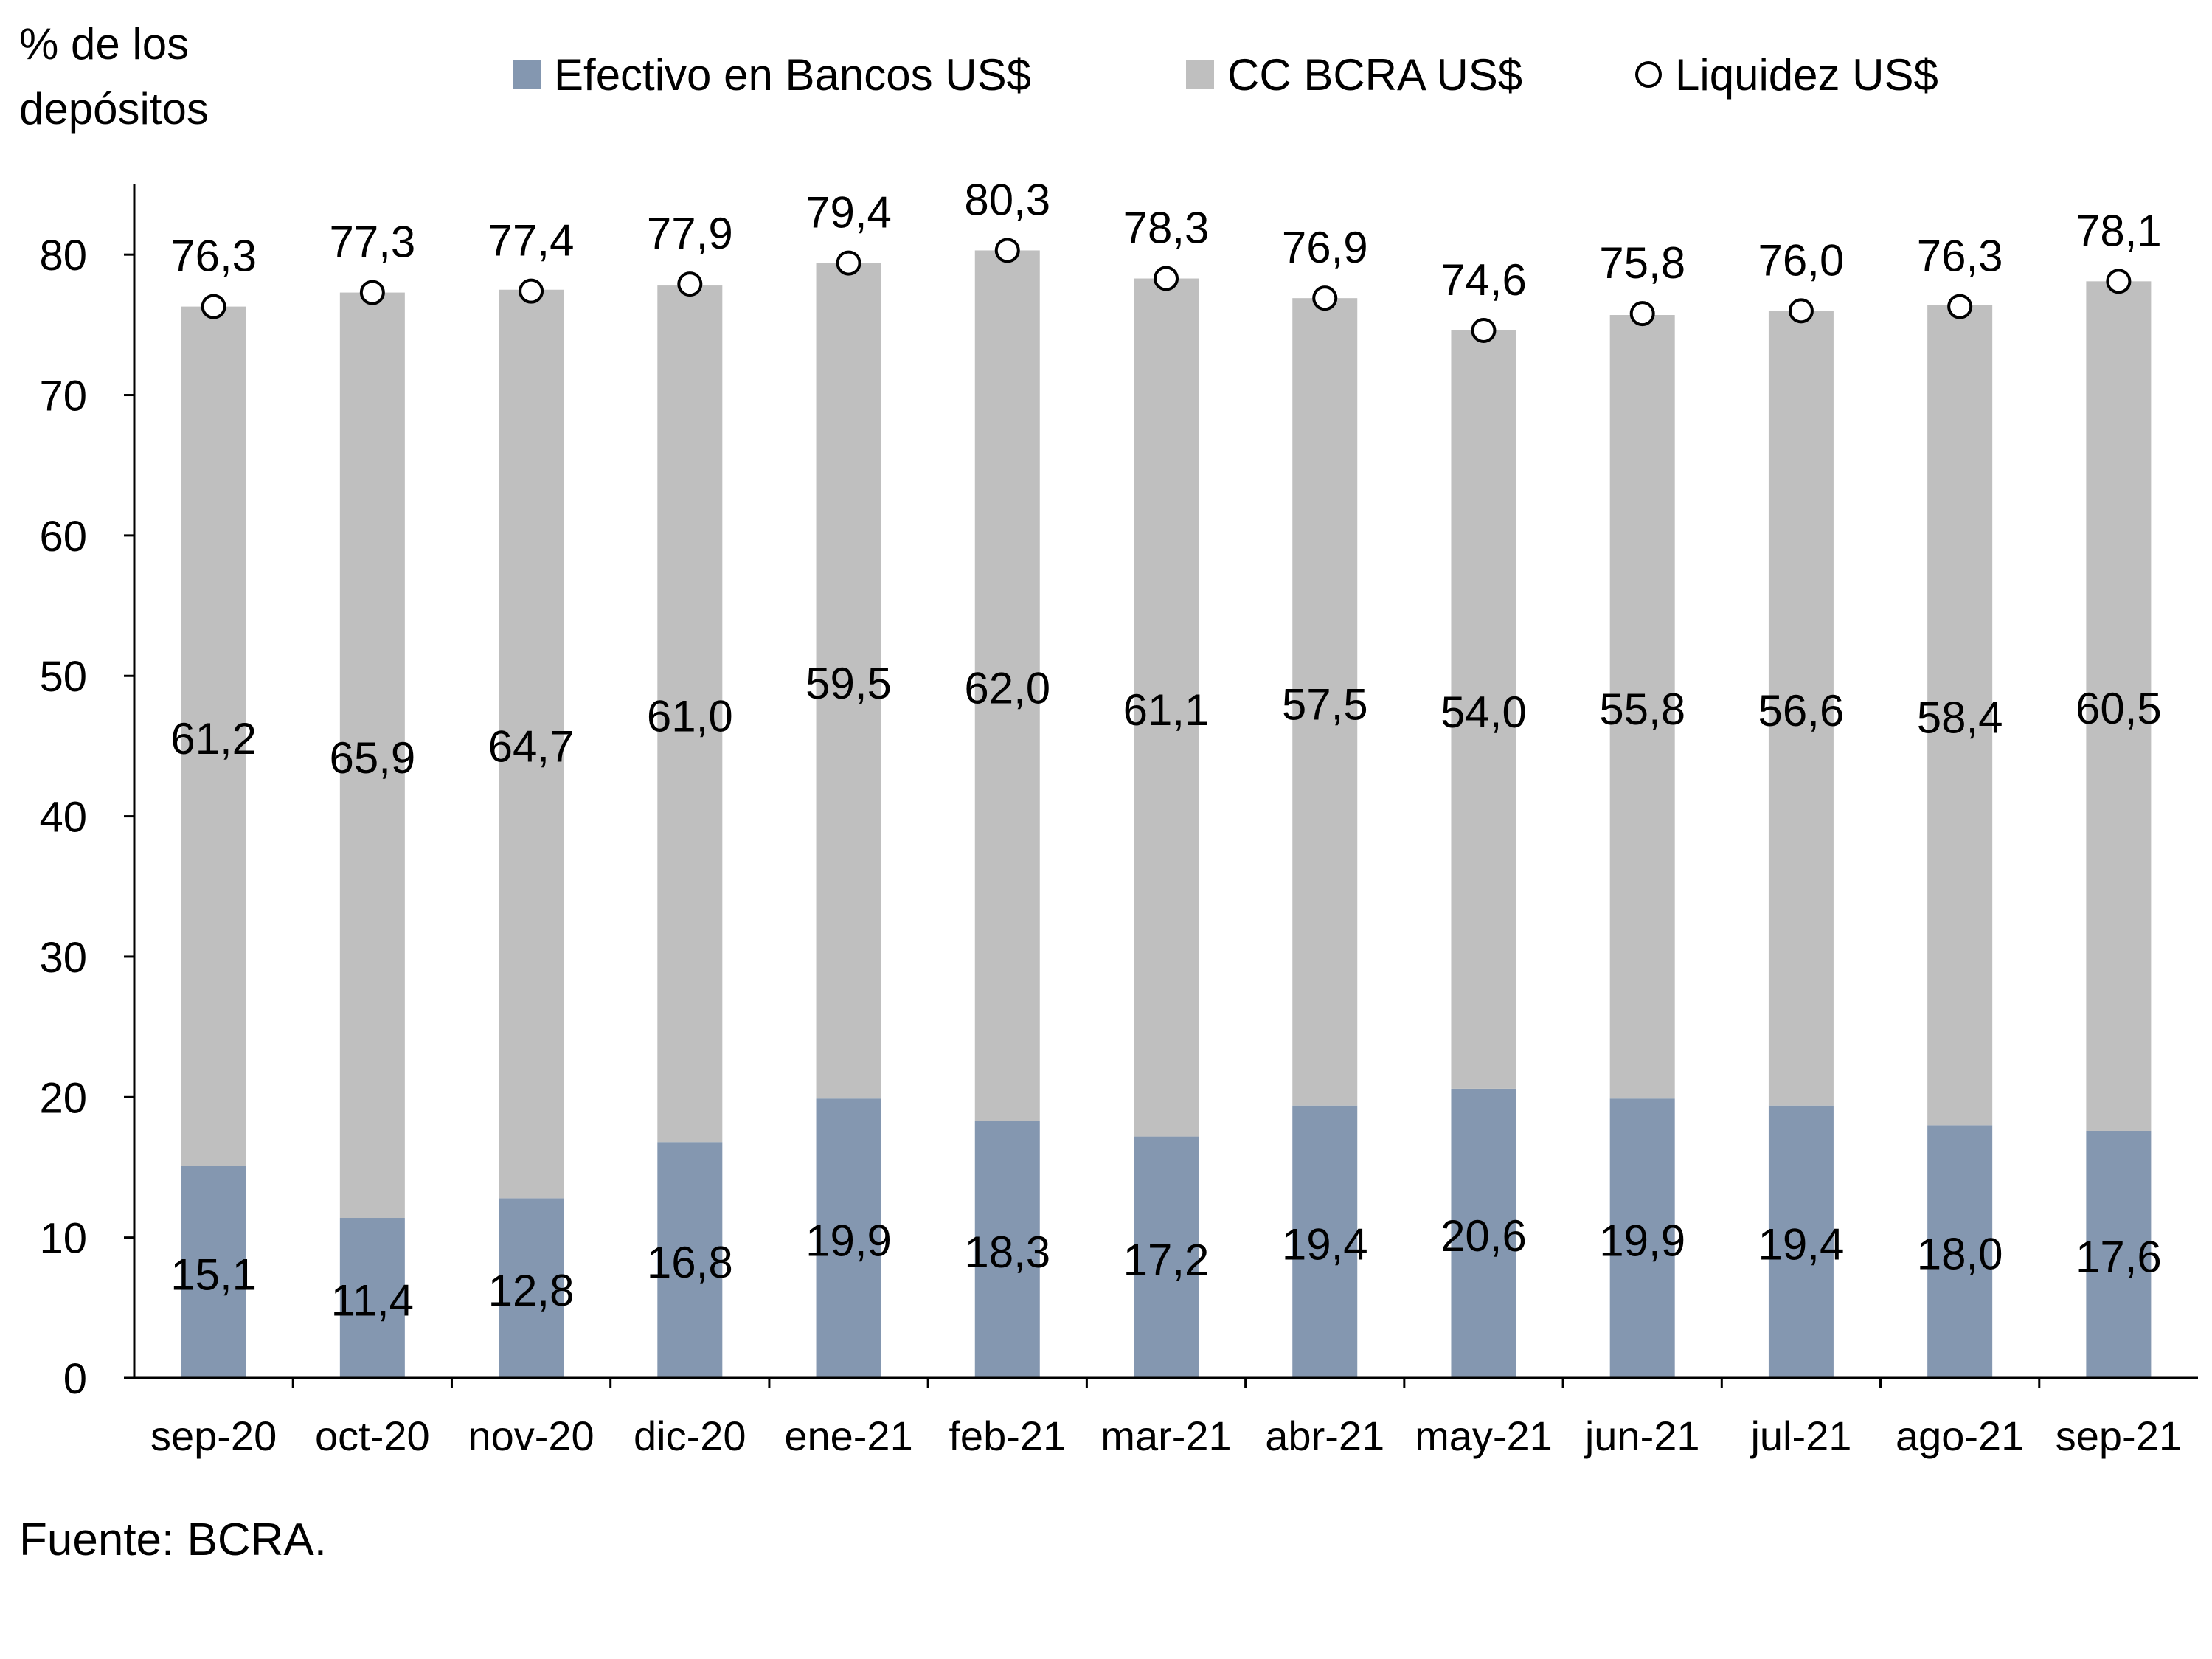  I want to click on data-label-cc-bcra: 61,1, so click(1167, 710).